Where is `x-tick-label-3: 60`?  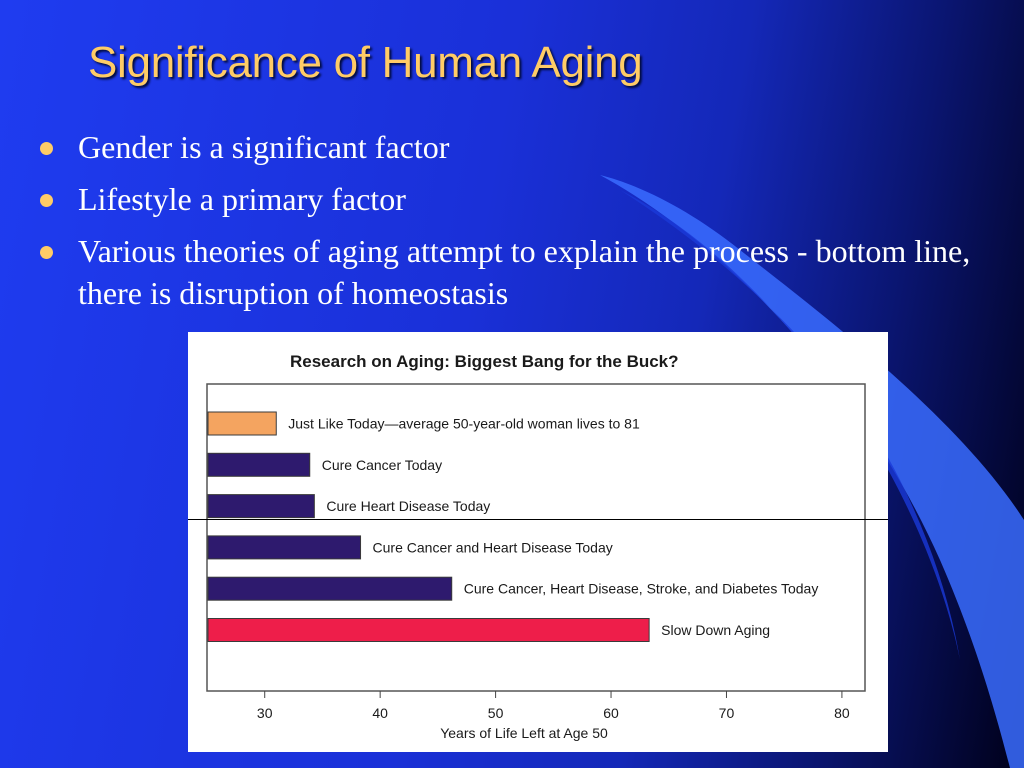
x-tick-label-3: 60 is located at coordinates (611, 713).